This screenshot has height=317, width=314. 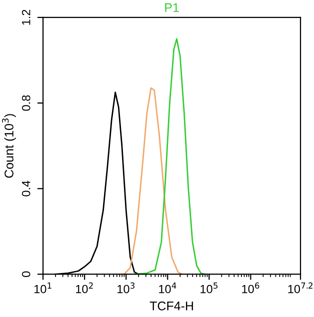 What do you see at coordinates (26, 274) in the screenshot?
I see `y-tick-label: 0` at bounding box center [26, 274].